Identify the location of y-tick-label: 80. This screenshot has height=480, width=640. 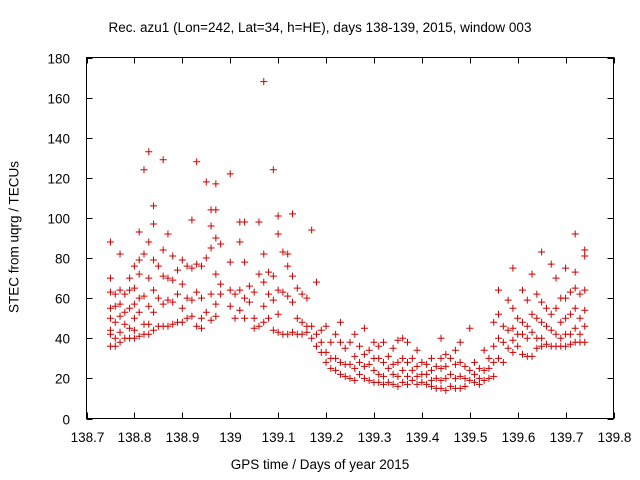
(62, 259).